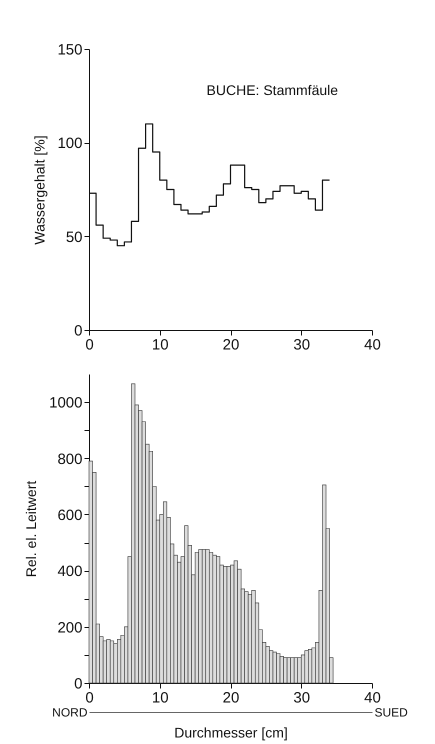  I want to click on text: BUCHE: Stammfäule, so click(272, 90).